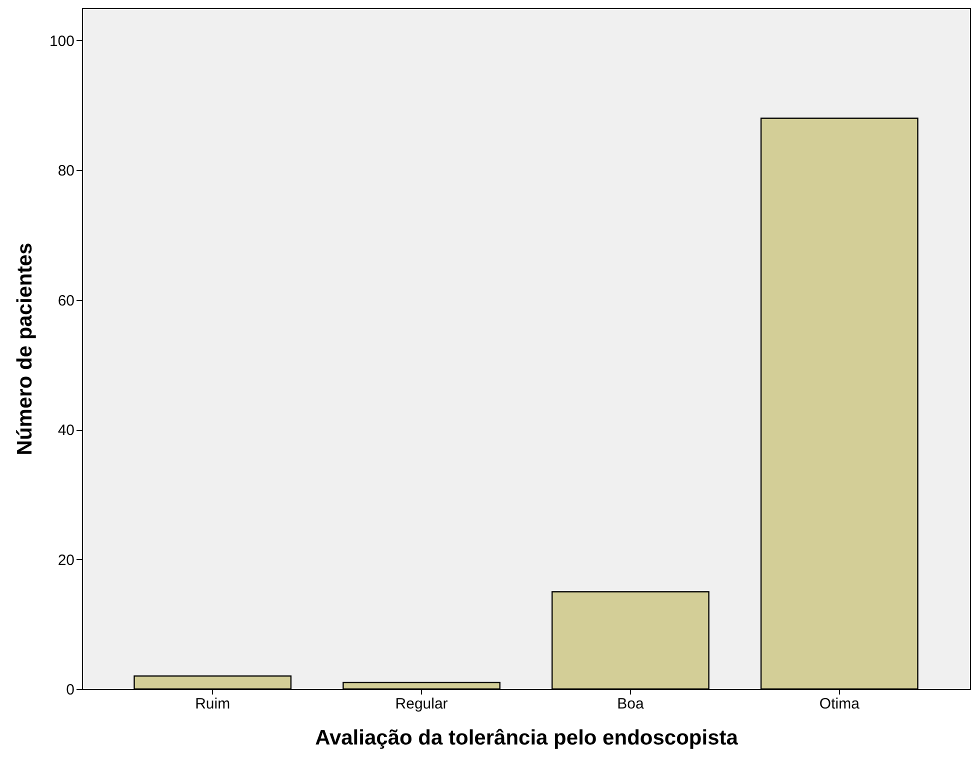 This screenshot has height=768, width=971. What do you see at coordinates (421, 704) in the screenshot?
I see `x-tick-label: Regular` at bounding box center [421, 704].